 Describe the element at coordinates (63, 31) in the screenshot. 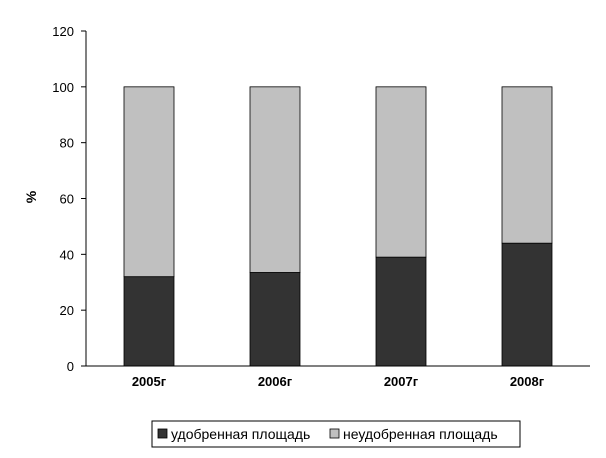

I see `y-tick-label: 120` at that location.